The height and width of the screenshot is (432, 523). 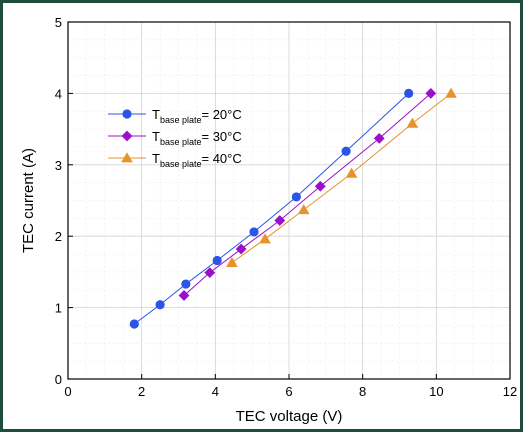 I want to click on y-tick-label: 0, so click(x=58, y=379).